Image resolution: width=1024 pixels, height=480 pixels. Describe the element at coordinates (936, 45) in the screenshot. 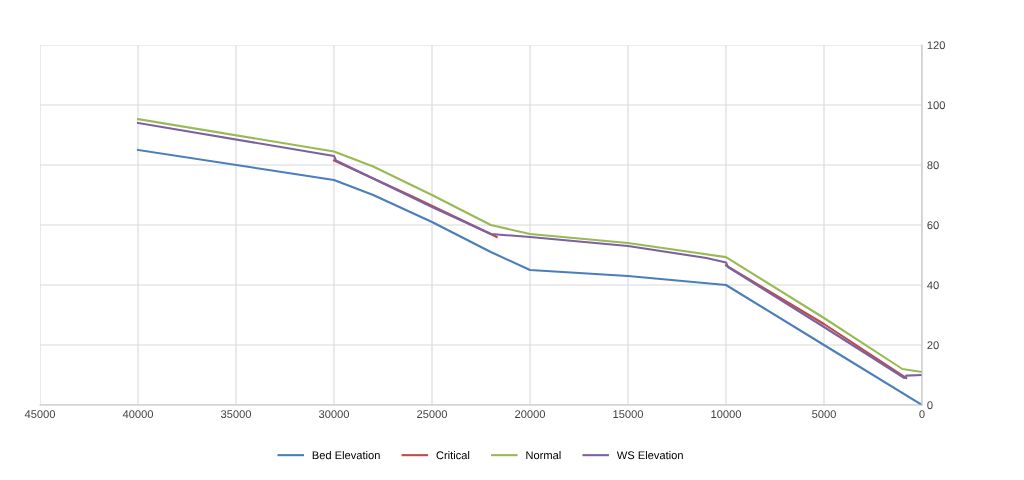

I see `y-tick-label: 120` at that location.